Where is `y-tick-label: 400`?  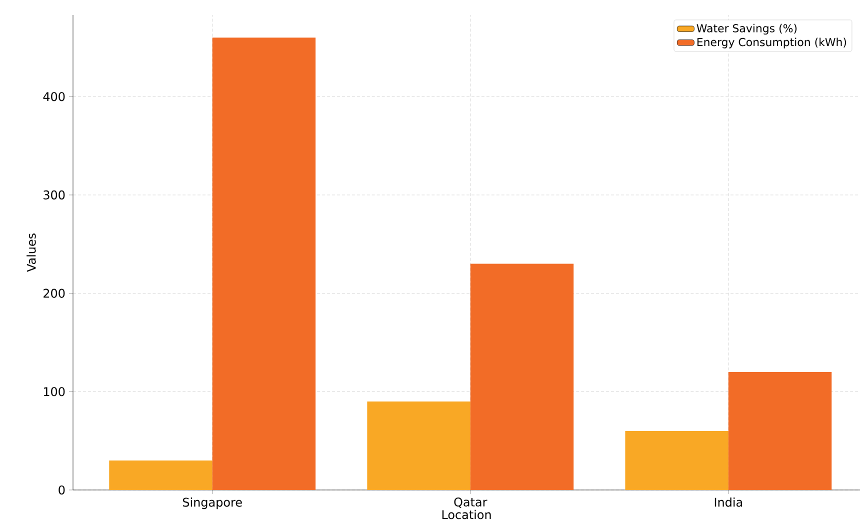
y-tick-label: 400 is located at coordinates (54, 97).